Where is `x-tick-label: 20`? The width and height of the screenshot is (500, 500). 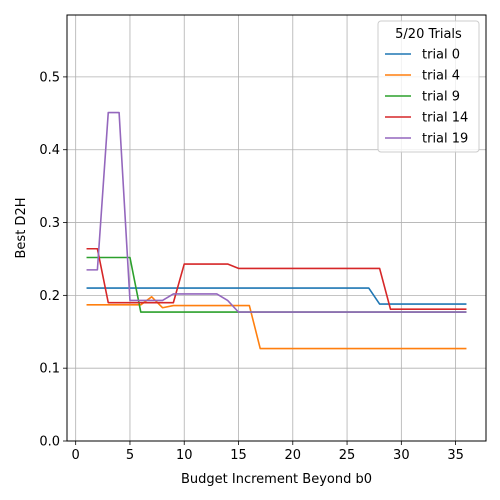 x-tick-label: 20 is located at coordinates (293, 455).